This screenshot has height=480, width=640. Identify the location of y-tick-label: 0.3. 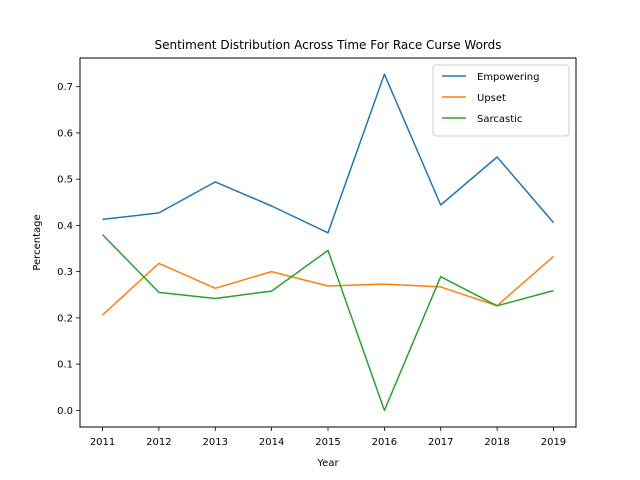
(65, 272).